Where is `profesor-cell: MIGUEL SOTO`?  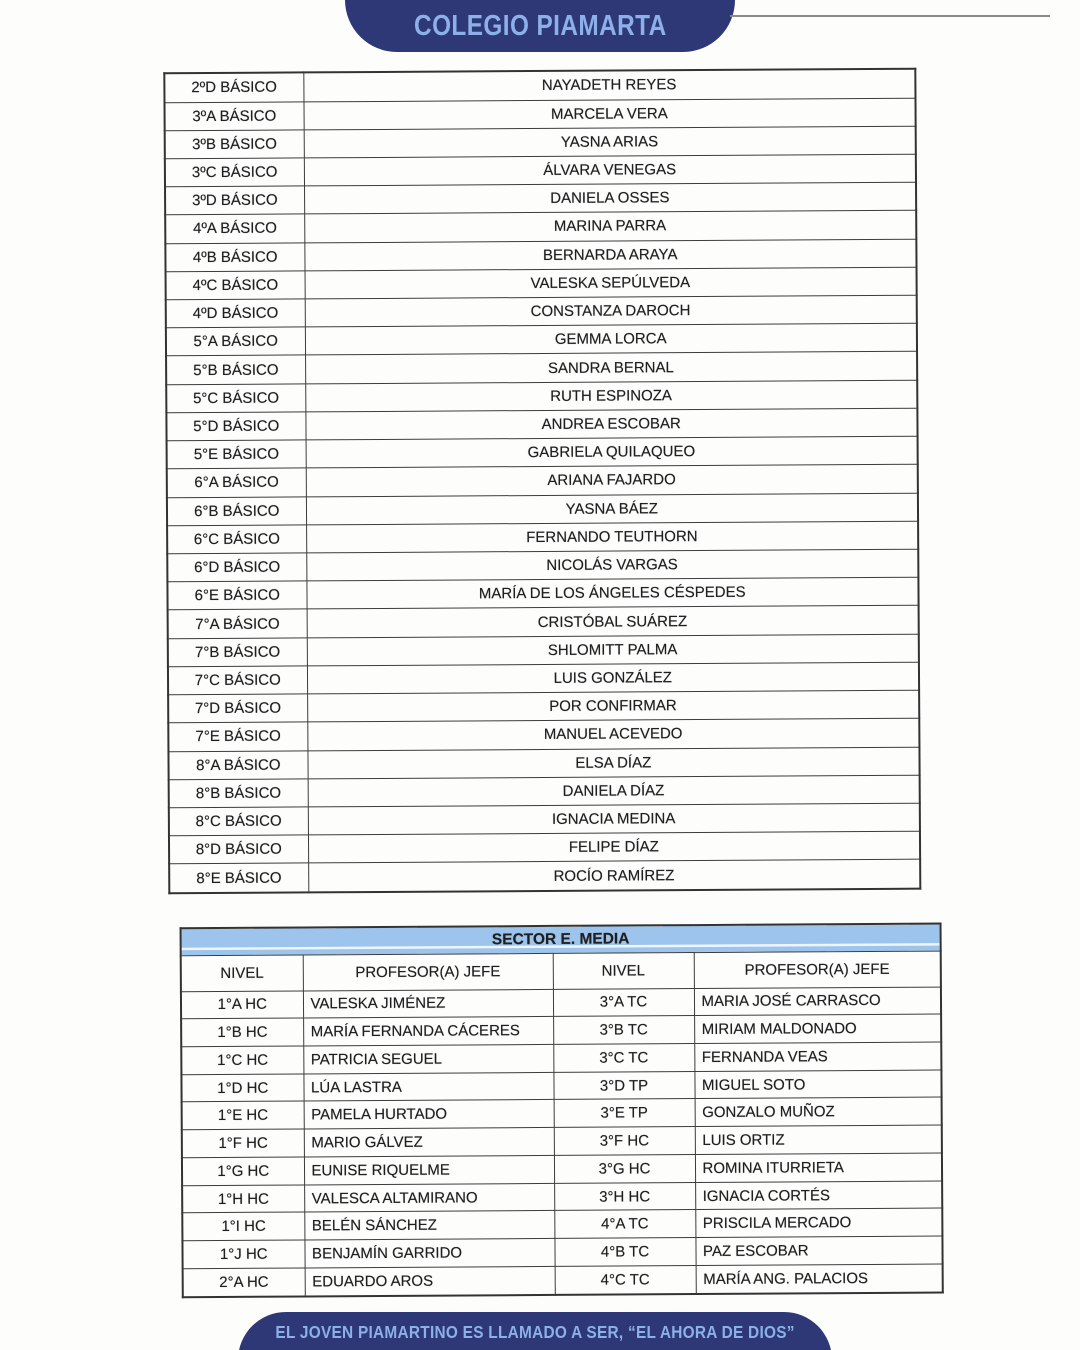 profesor-cell: MIGUEL SOTO is located at coordinates (818, 1084).